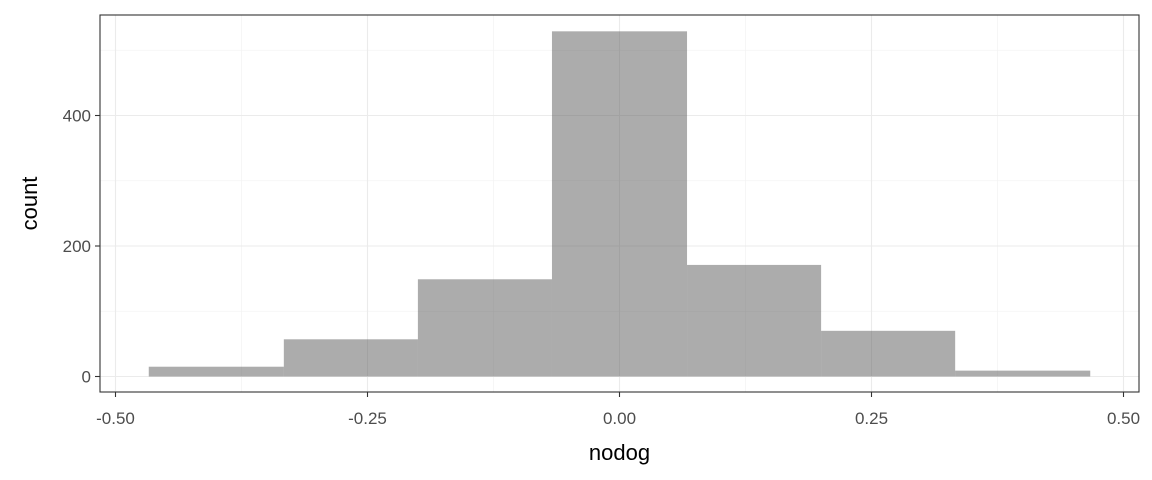 Image resolution: width=1152 pixels, height=480 pixels. What do you see at coordinates (619, 418) in the screenshot?
I see `x-tick-label: 0.00` at bounding box center [619, 418].